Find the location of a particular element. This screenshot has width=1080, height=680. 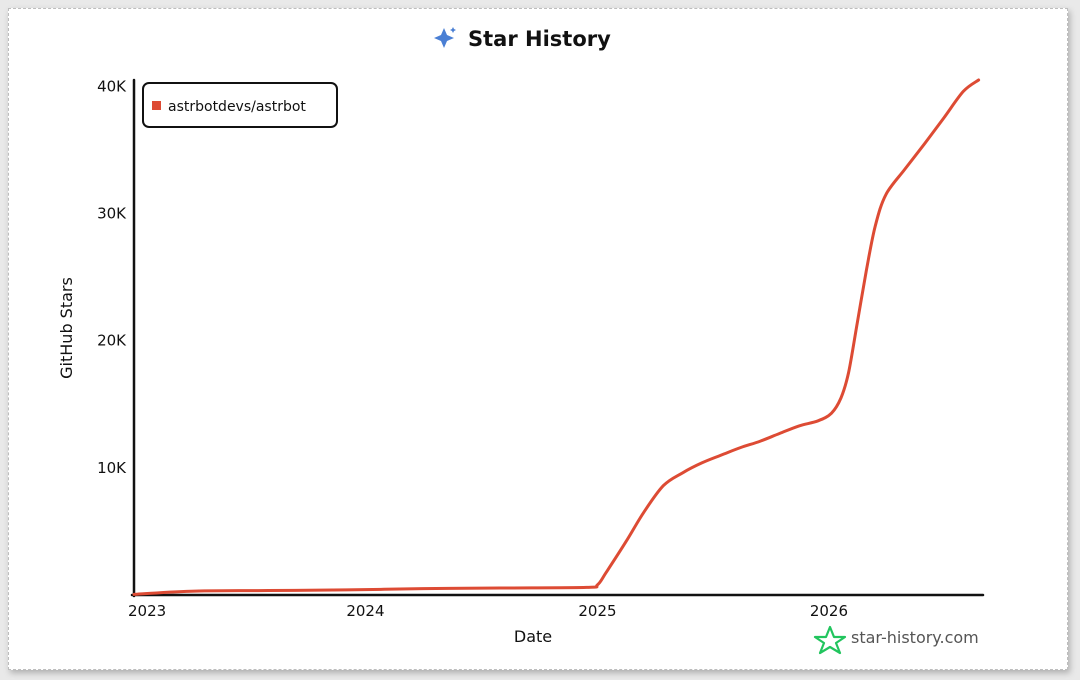

y-tick-label: 10K is located at coordinates (112, 468).